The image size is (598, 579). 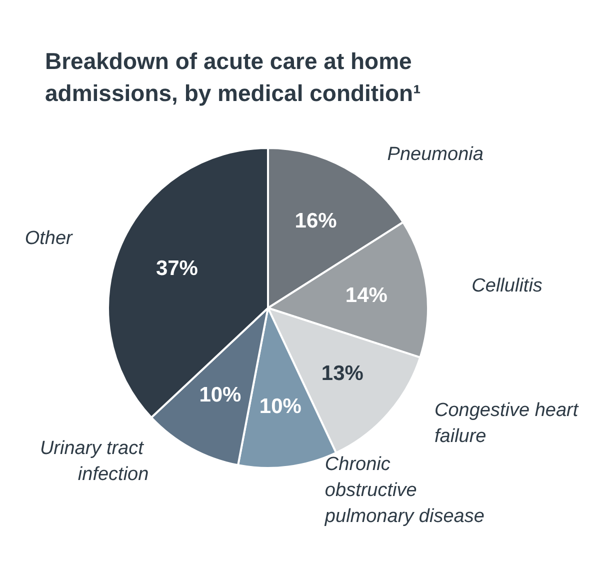 I want to click on slice-label: Urinary tract infection, so click(x=94, y=461).